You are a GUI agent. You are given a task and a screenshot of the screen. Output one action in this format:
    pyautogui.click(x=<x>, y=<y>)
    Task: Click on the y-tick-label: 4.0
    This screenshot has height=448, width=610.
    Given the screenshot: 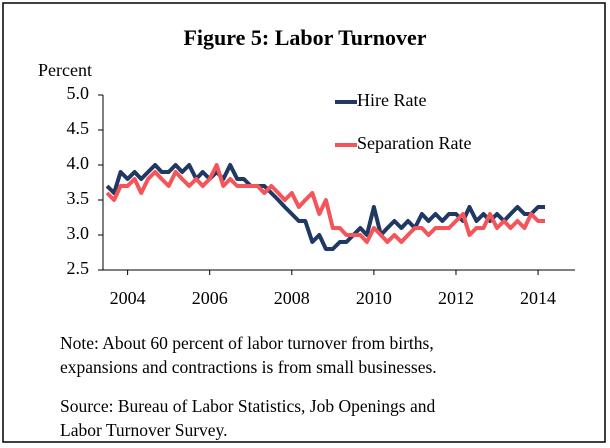 What is the action you would take?
    pyautogui.click(x=78, y=163)
    